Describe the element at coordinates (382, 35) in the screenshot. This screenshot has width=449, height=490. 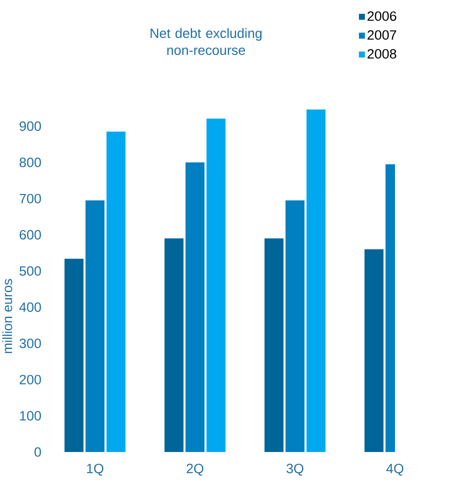
I see `legend-label: 2007` at that location.